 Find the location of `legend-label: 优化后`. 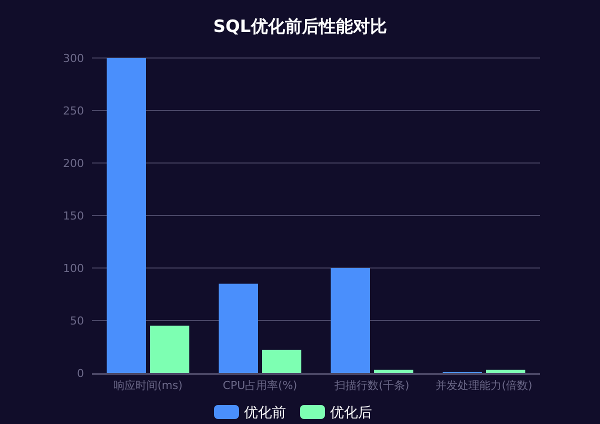

legend-label: 优化后 is located at coordinates (351, 413).